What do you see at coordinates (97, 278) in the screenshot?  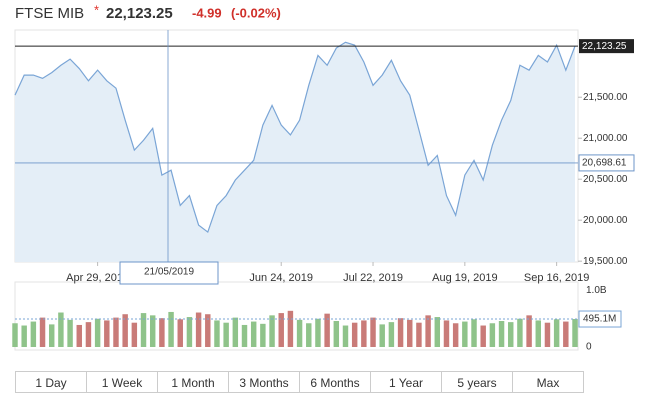 I see `x-tick-label: Apr 29, 2019` at bounding box center [97, 278].